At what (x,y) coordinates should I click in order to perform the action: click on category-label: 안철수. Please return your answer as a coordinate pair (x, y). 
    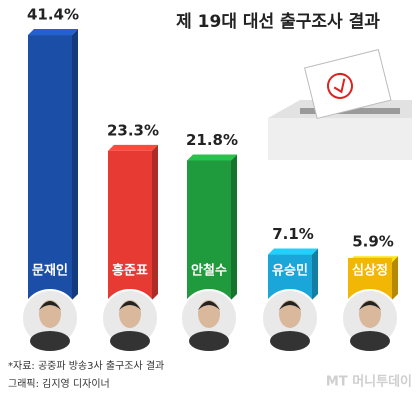
    Looking at the image, I should click on (209, 271).